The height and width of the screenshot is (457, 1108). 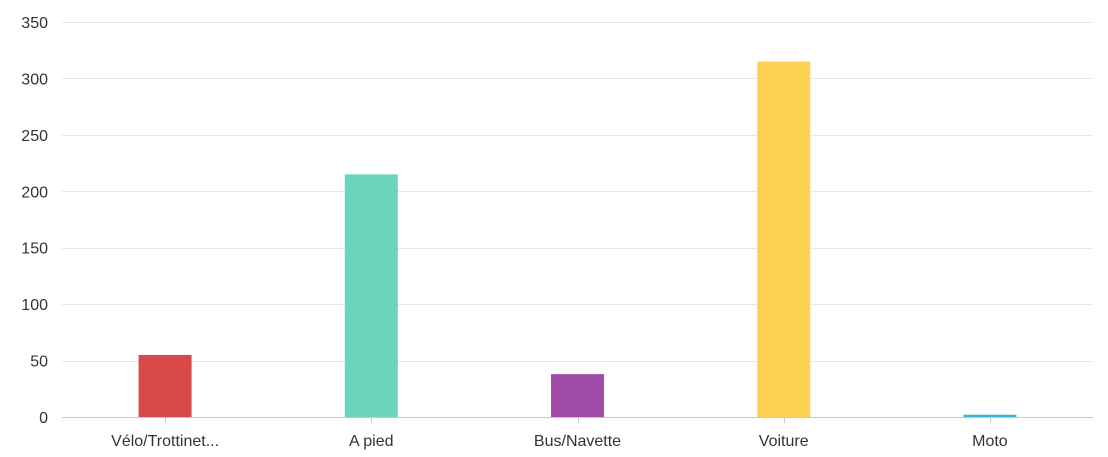 I want to click on y-tick-label: 0, so click(x=43, y=418).